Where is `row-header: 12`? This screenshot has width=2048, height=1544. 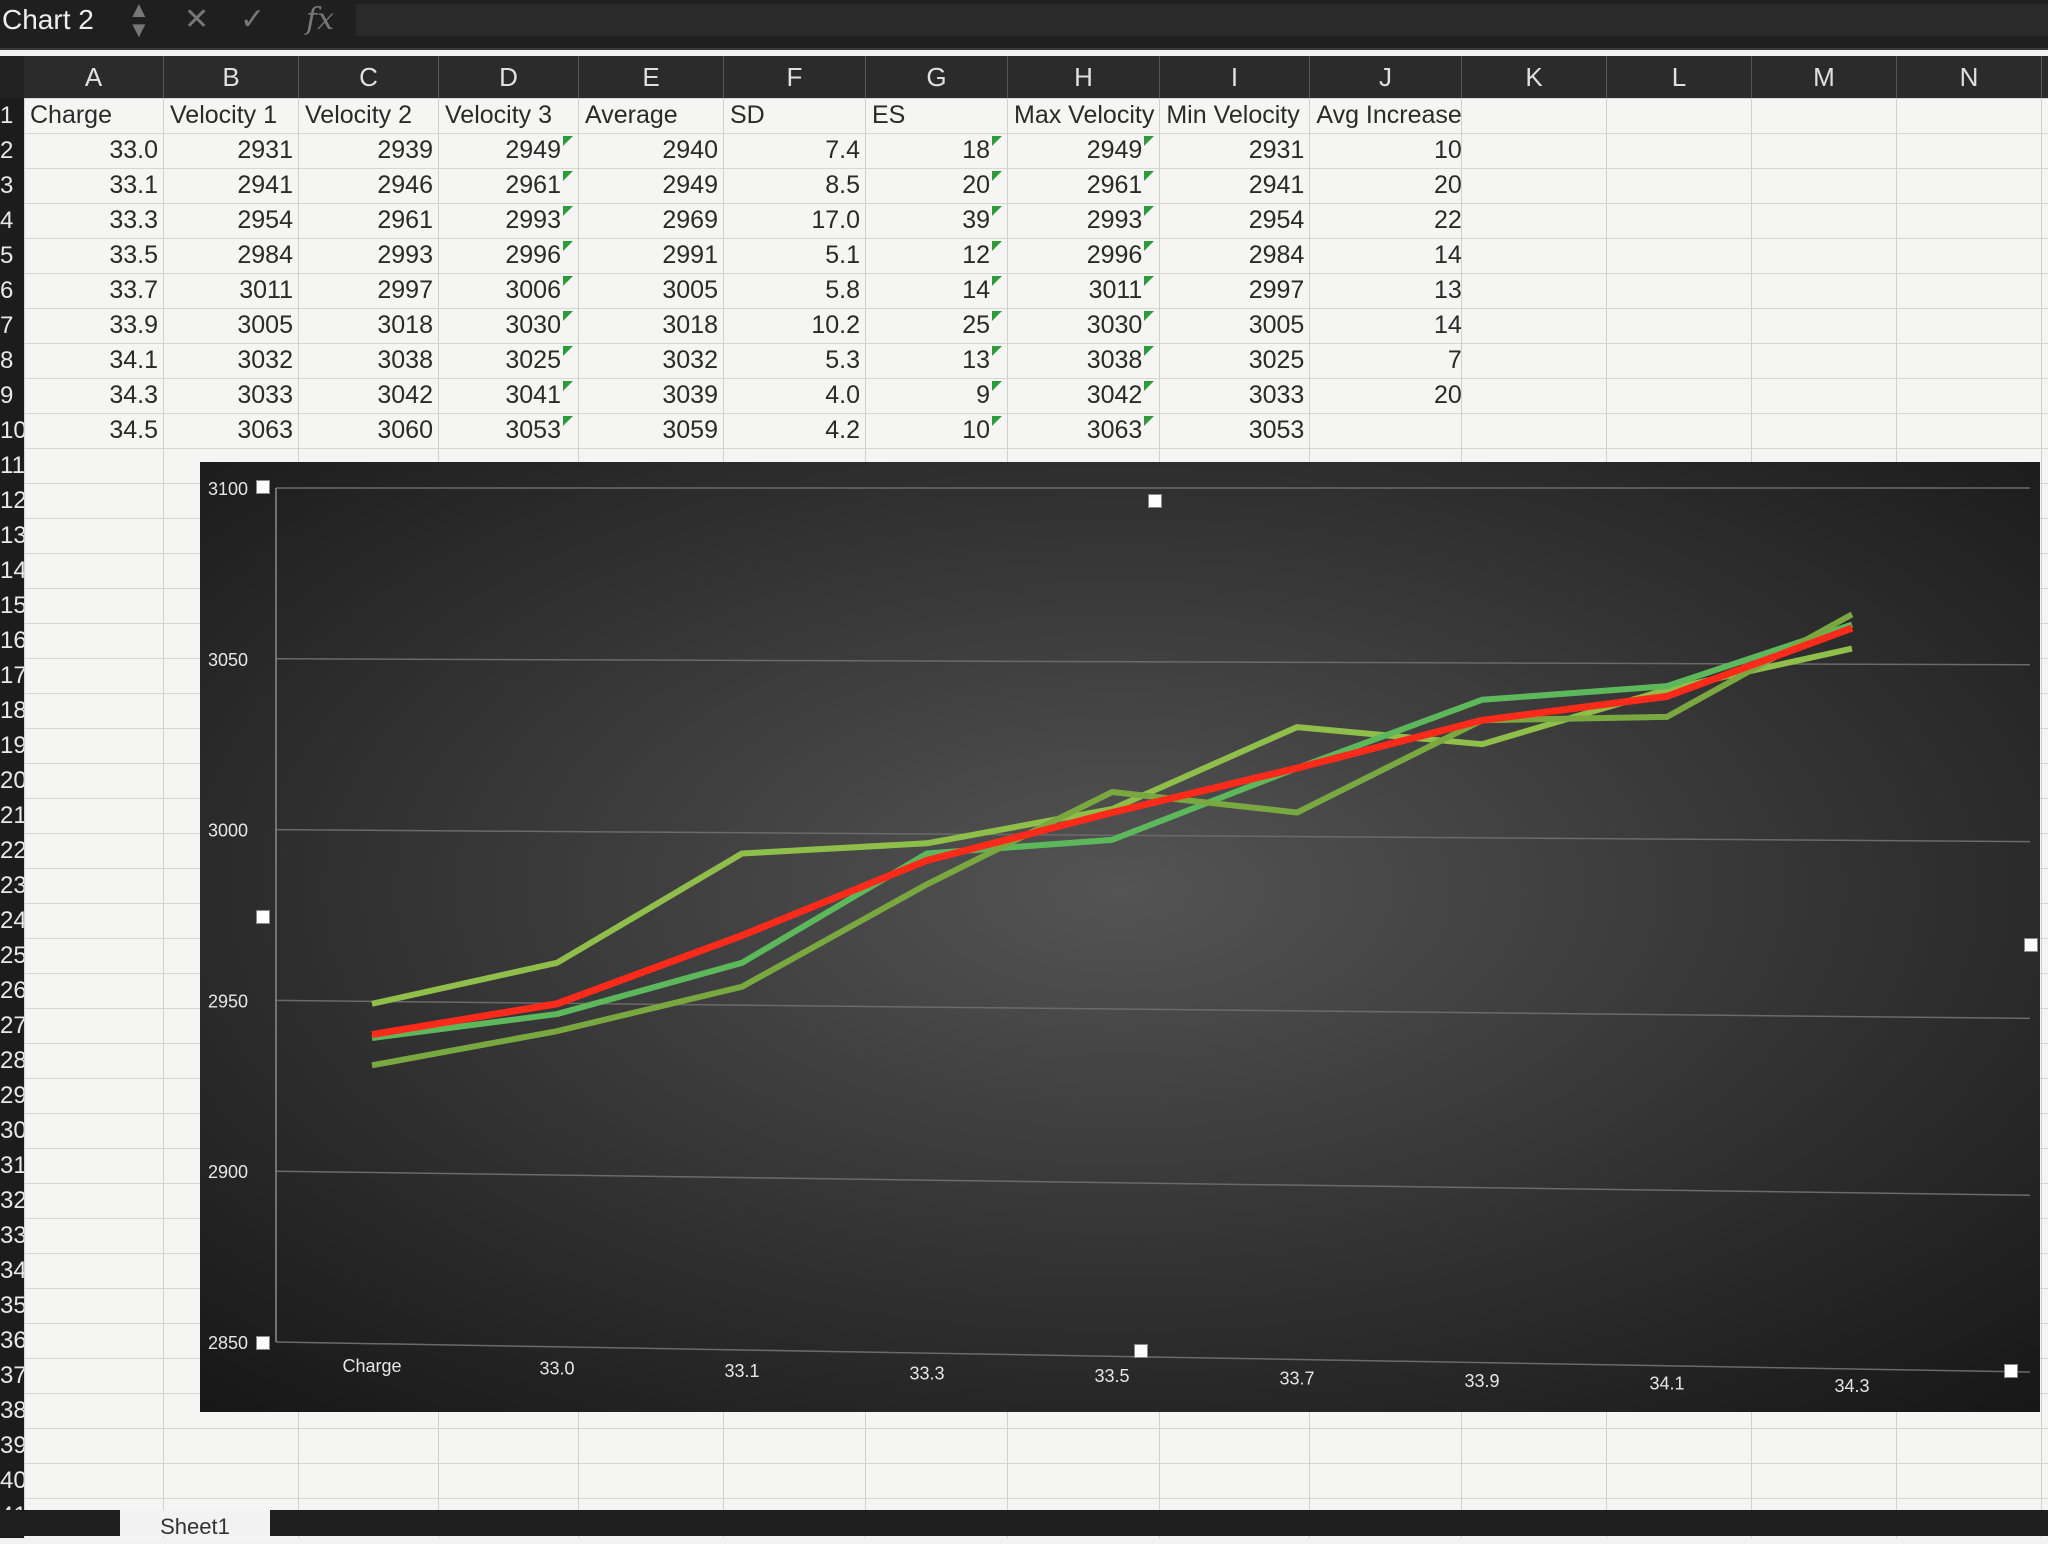
row-header: 12 is located at coordinates (12, 500).